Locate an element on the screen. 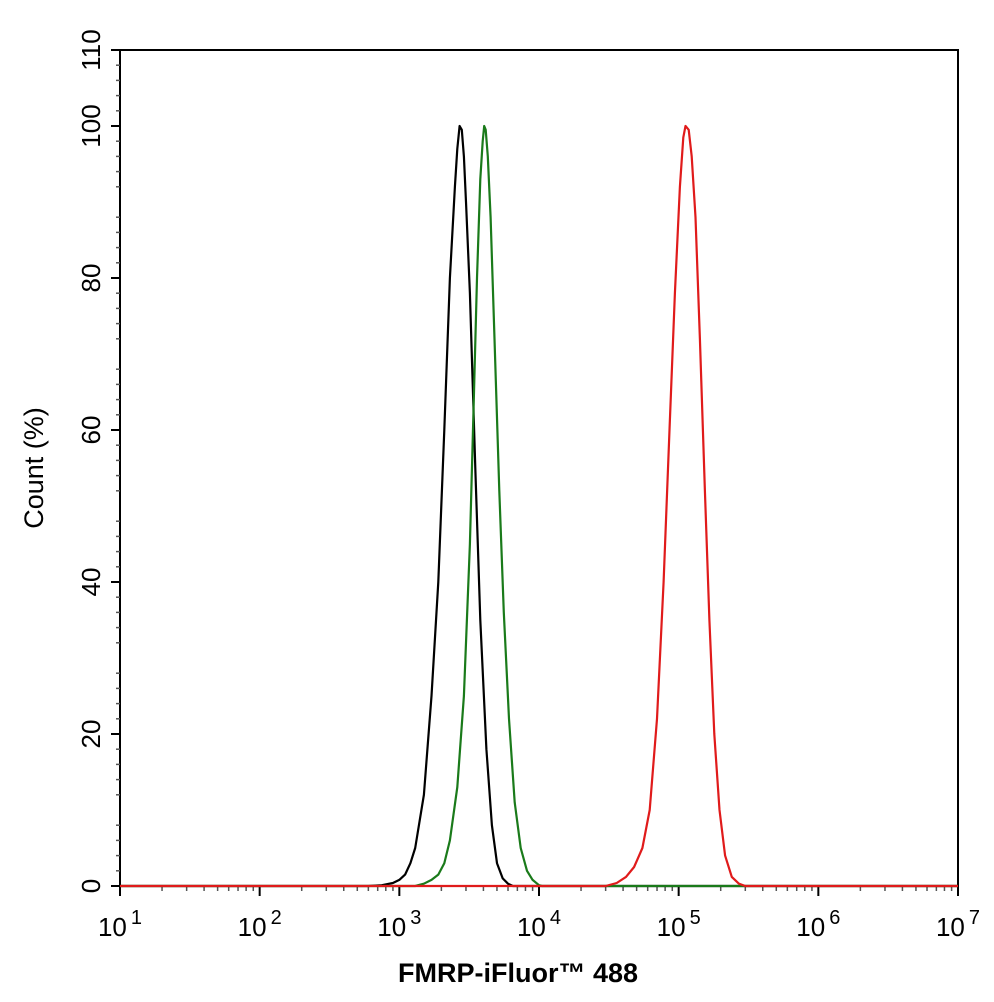 The height and width of the screenshot is (1002, 994). x-tick-label: 10 2 is located at coordinates (260, 924).